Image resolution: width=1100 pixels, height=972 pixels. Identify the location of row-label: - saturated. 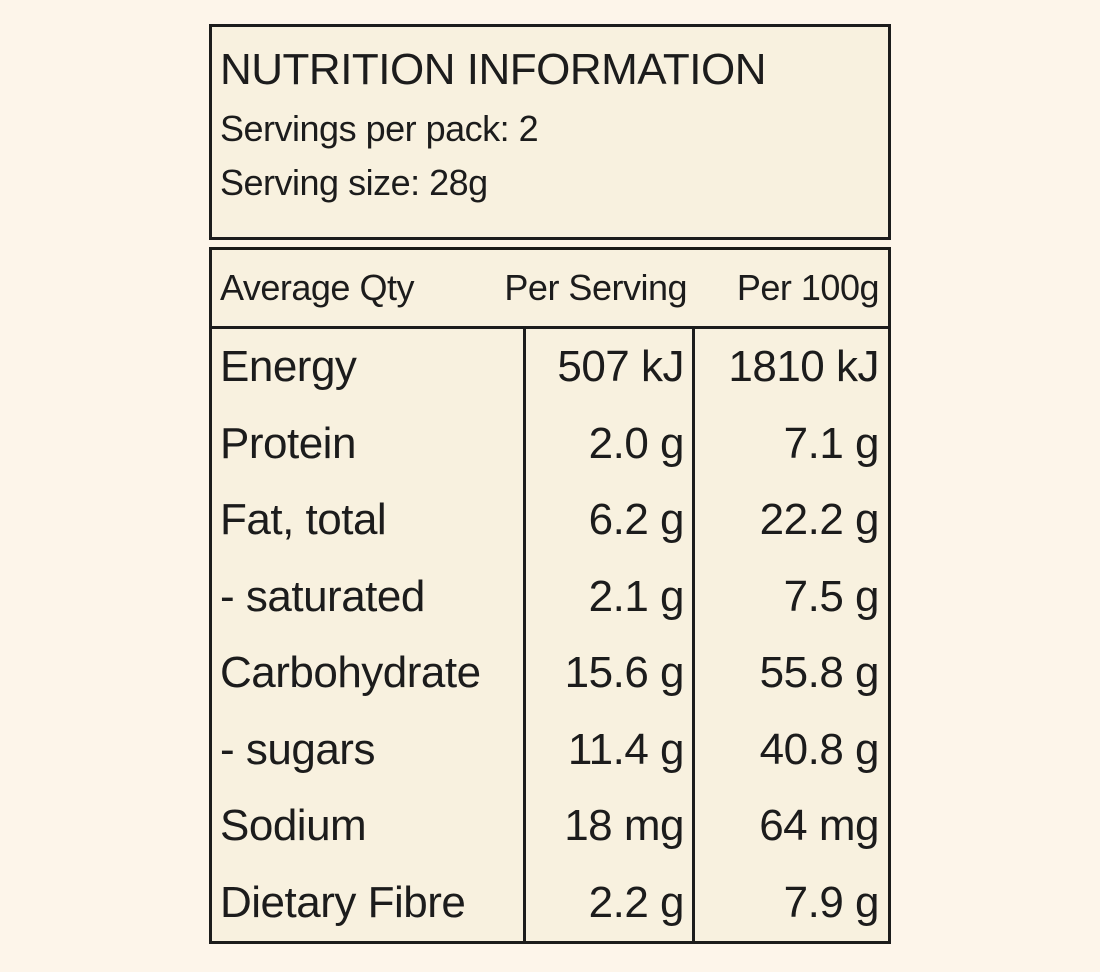
(322, 596).